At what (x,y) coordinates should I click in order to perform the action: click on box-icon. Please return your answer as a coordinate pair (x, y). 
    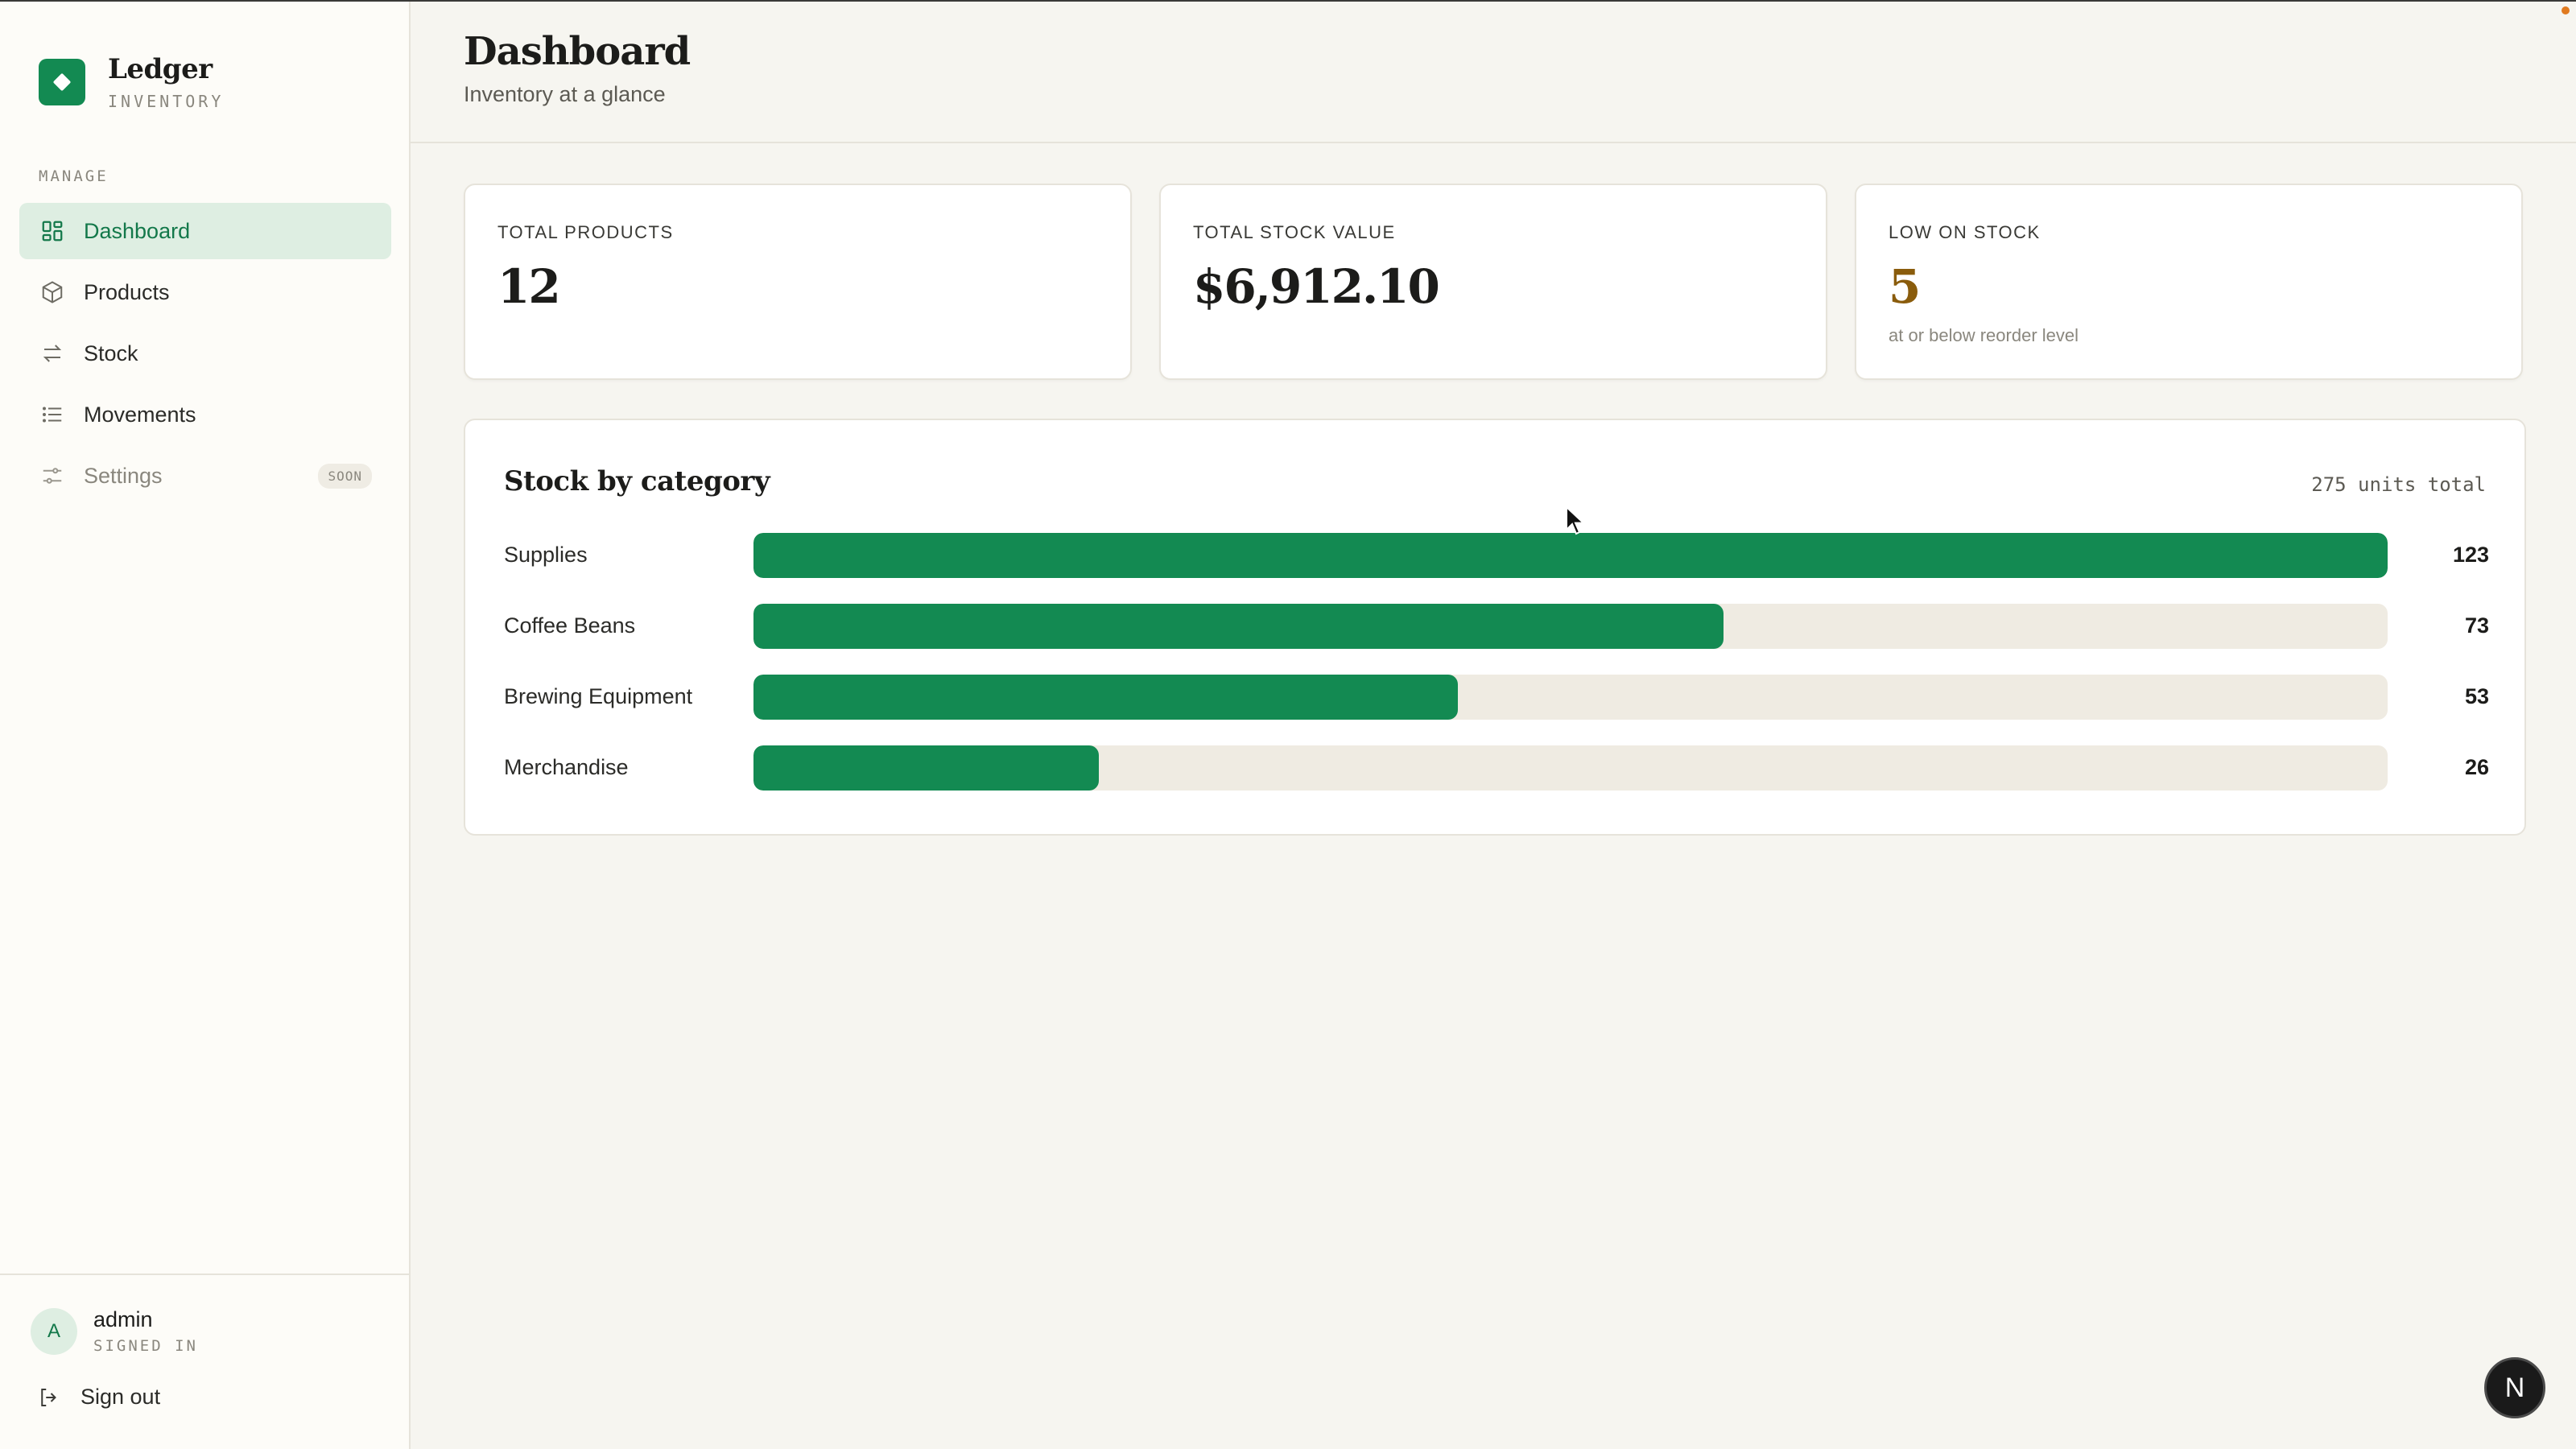
    Looking at the image, I should click on (52, 292).